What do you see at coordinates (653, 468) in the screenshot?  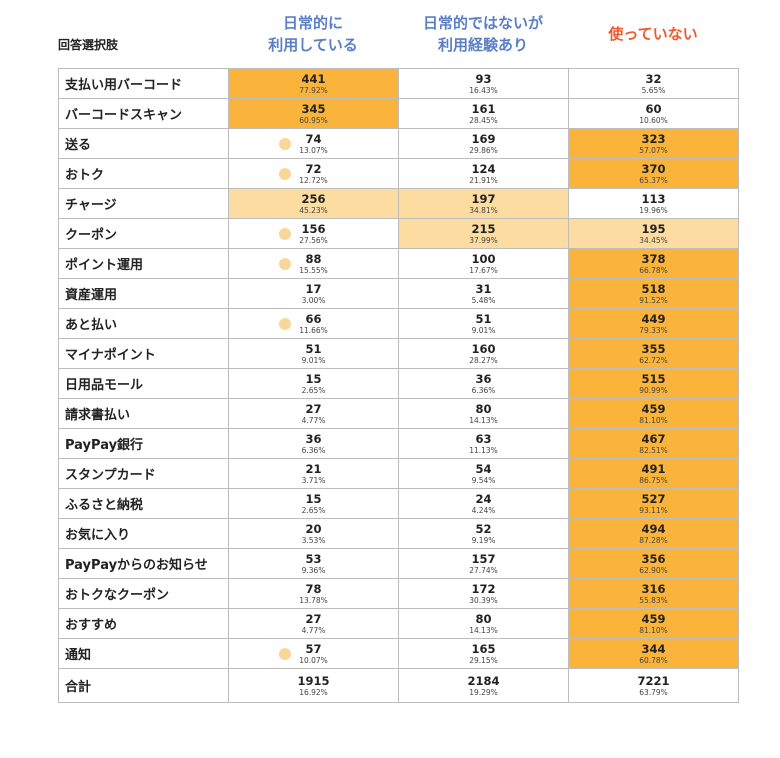 I see `cell-count: 491` at bounding box center [653, 468].